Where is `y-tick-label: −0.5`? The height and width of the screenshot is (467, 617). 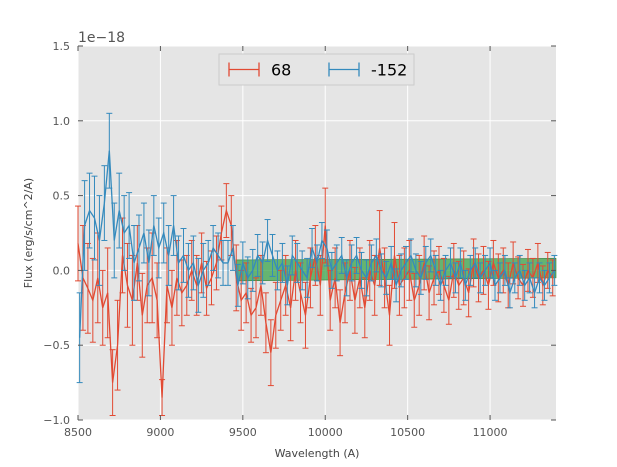
y-tick-label: −0.5 is located at coordinates (56, 345).